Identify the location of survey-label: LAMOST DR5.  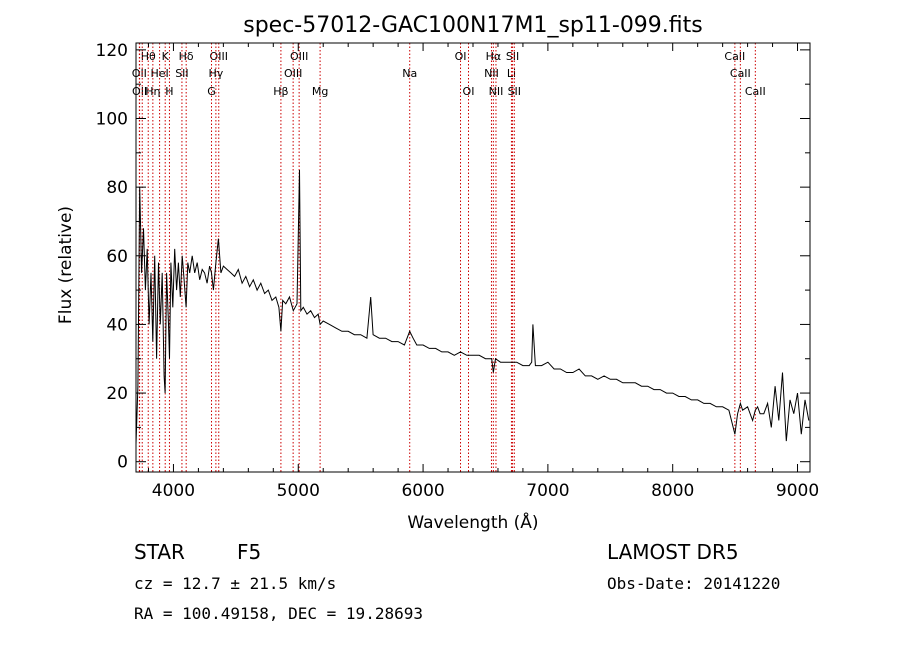
(673, 552).